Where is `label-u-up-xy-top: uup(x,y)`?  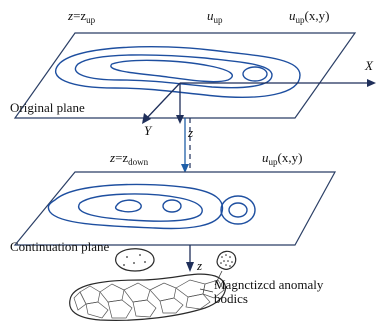
label-u-up-xy-top: uup(x,y) is located at coordinates (309, 16).